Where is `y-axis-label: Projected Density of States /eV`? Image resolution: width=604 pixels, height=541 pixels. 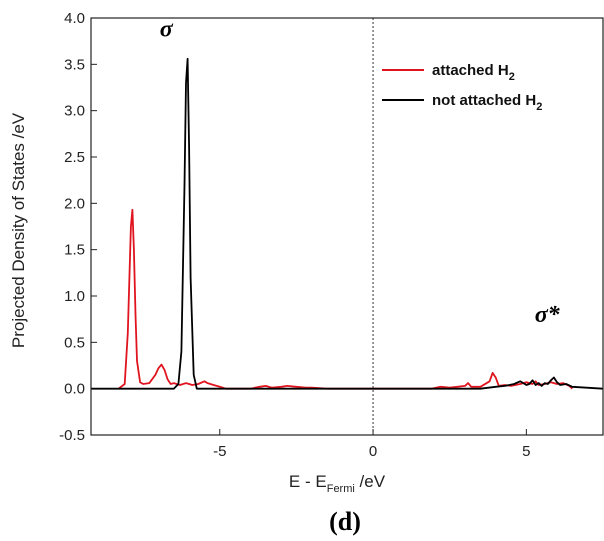 y-axis-label: Projected Density of States /eV is located at coordinates (18, 230).